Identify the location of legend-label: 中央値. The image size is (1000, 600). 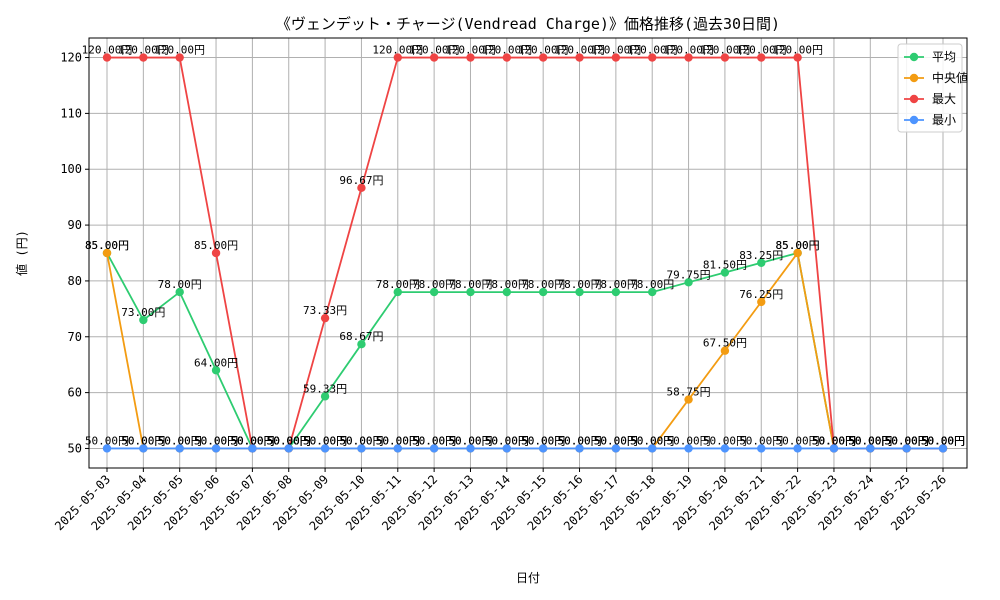
(950, 77).